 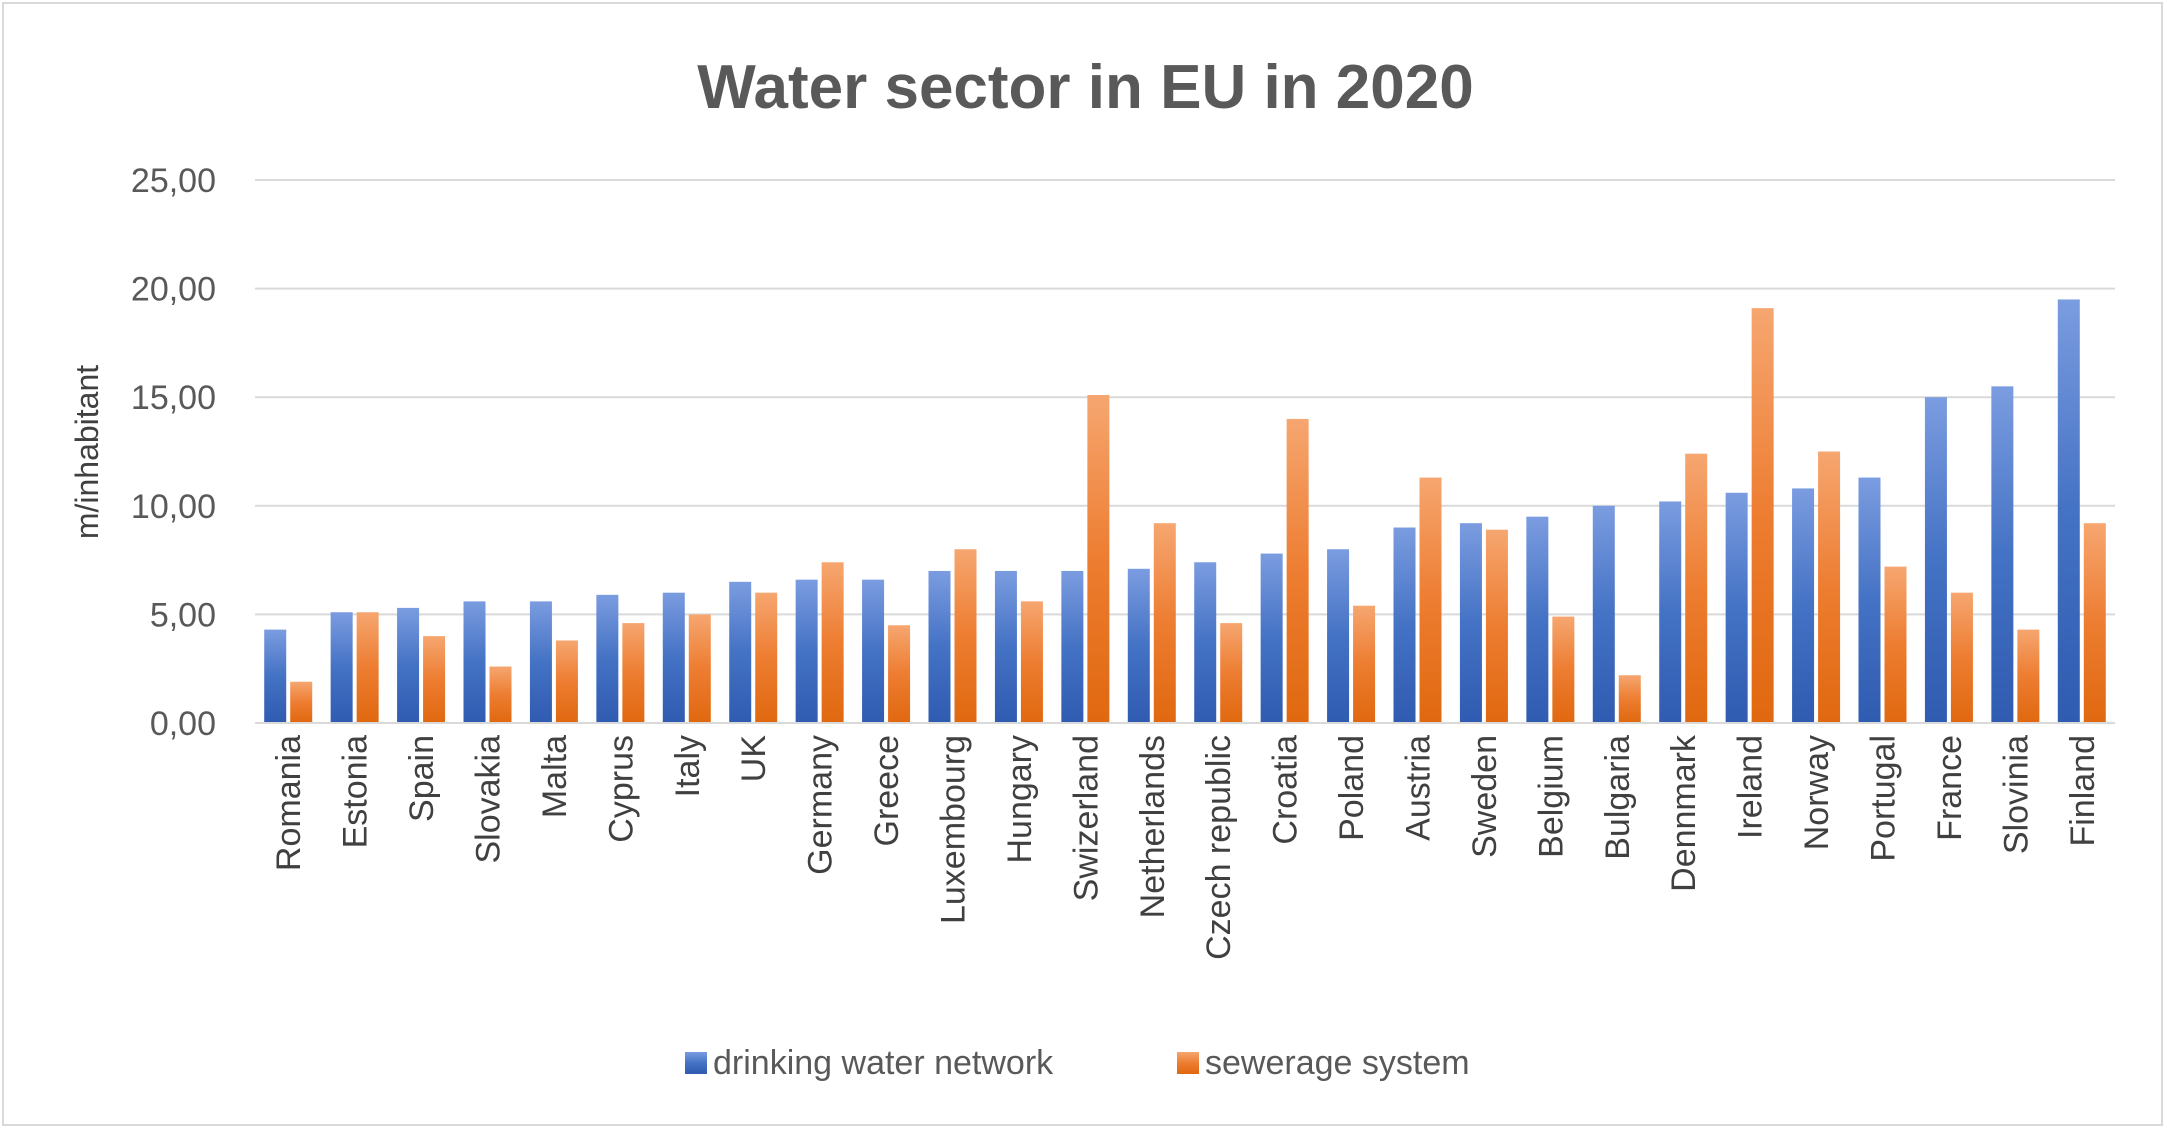 What do you see at coordinates (2068, 511) in the screenshot?
I see `bar-drinking-water-finland` at bounding box center [2068, 511].